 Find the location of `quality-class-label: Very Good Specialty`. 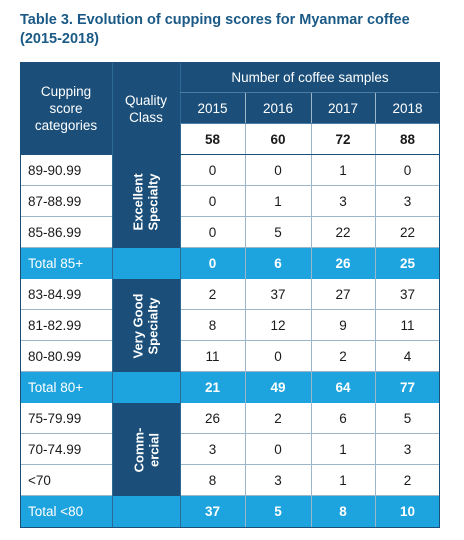

quality-class-label: Very Good Specialty is located at coordinates (146, 325).